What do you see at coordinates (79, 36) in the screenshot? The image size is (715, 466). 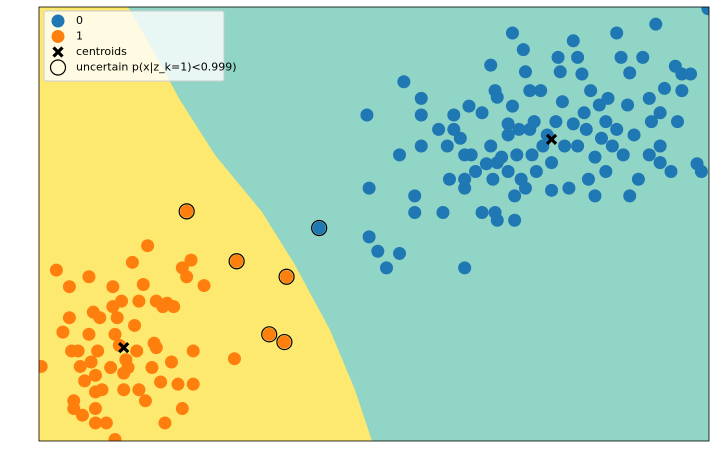 I see `legend-label: 1` at bounding box center [79, 36].